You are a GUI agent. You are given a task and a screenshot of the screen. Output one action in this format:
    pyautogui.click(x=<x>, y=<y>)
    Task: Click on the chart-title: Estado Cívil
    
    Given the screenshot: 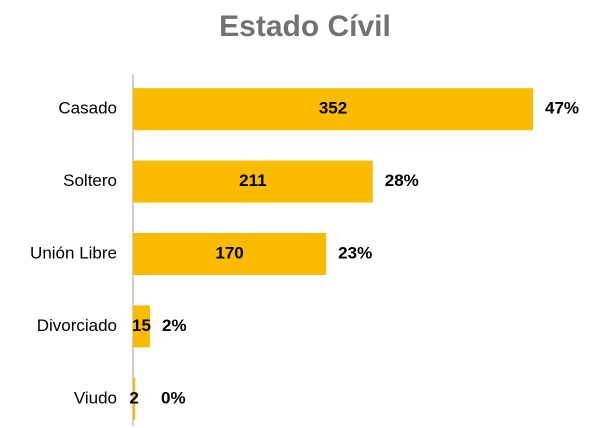 What is the action you would take?
    pyautogui.click(x=305, y=26)
    